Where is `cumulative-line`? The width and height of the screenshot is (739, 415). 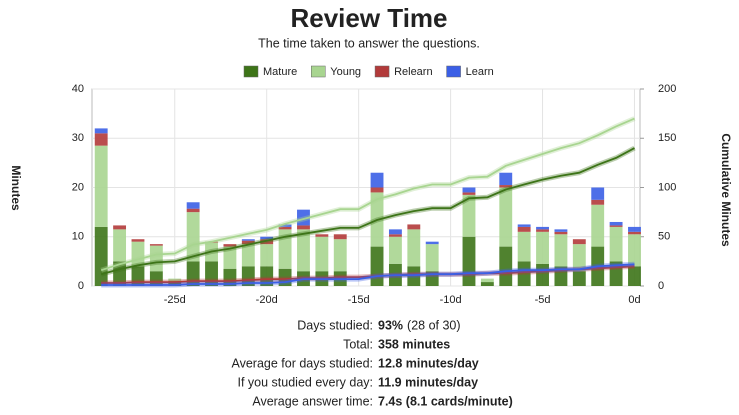 cumulative-line is located at coordinates (368, 274).